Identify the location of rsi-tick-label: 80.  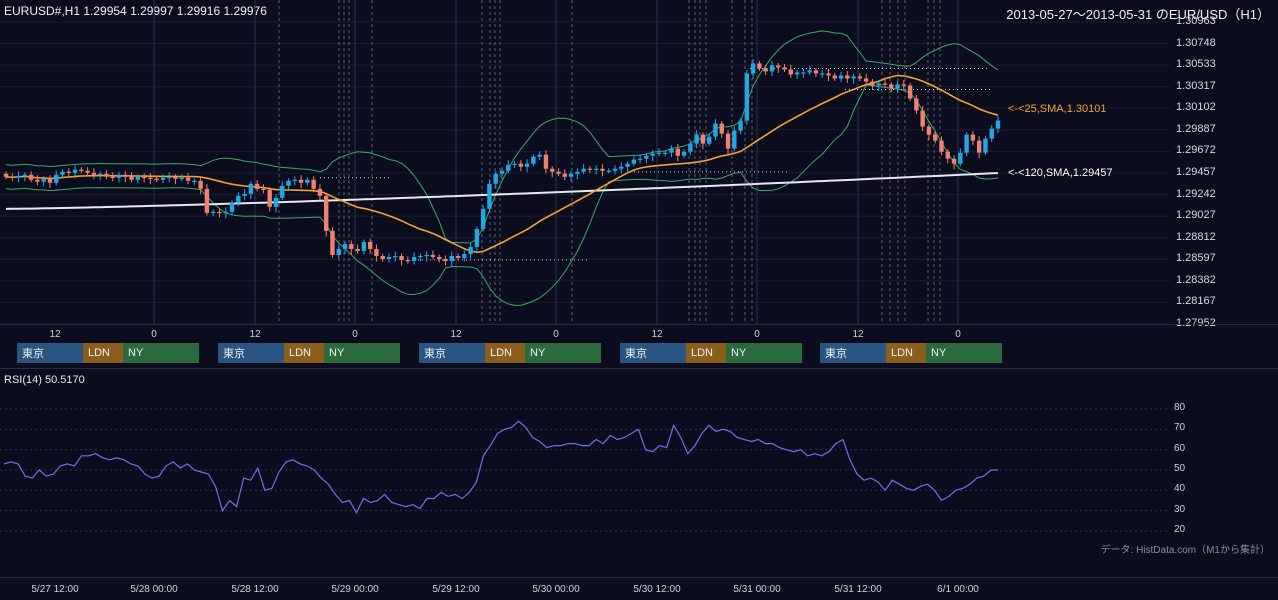
(1180, 407).